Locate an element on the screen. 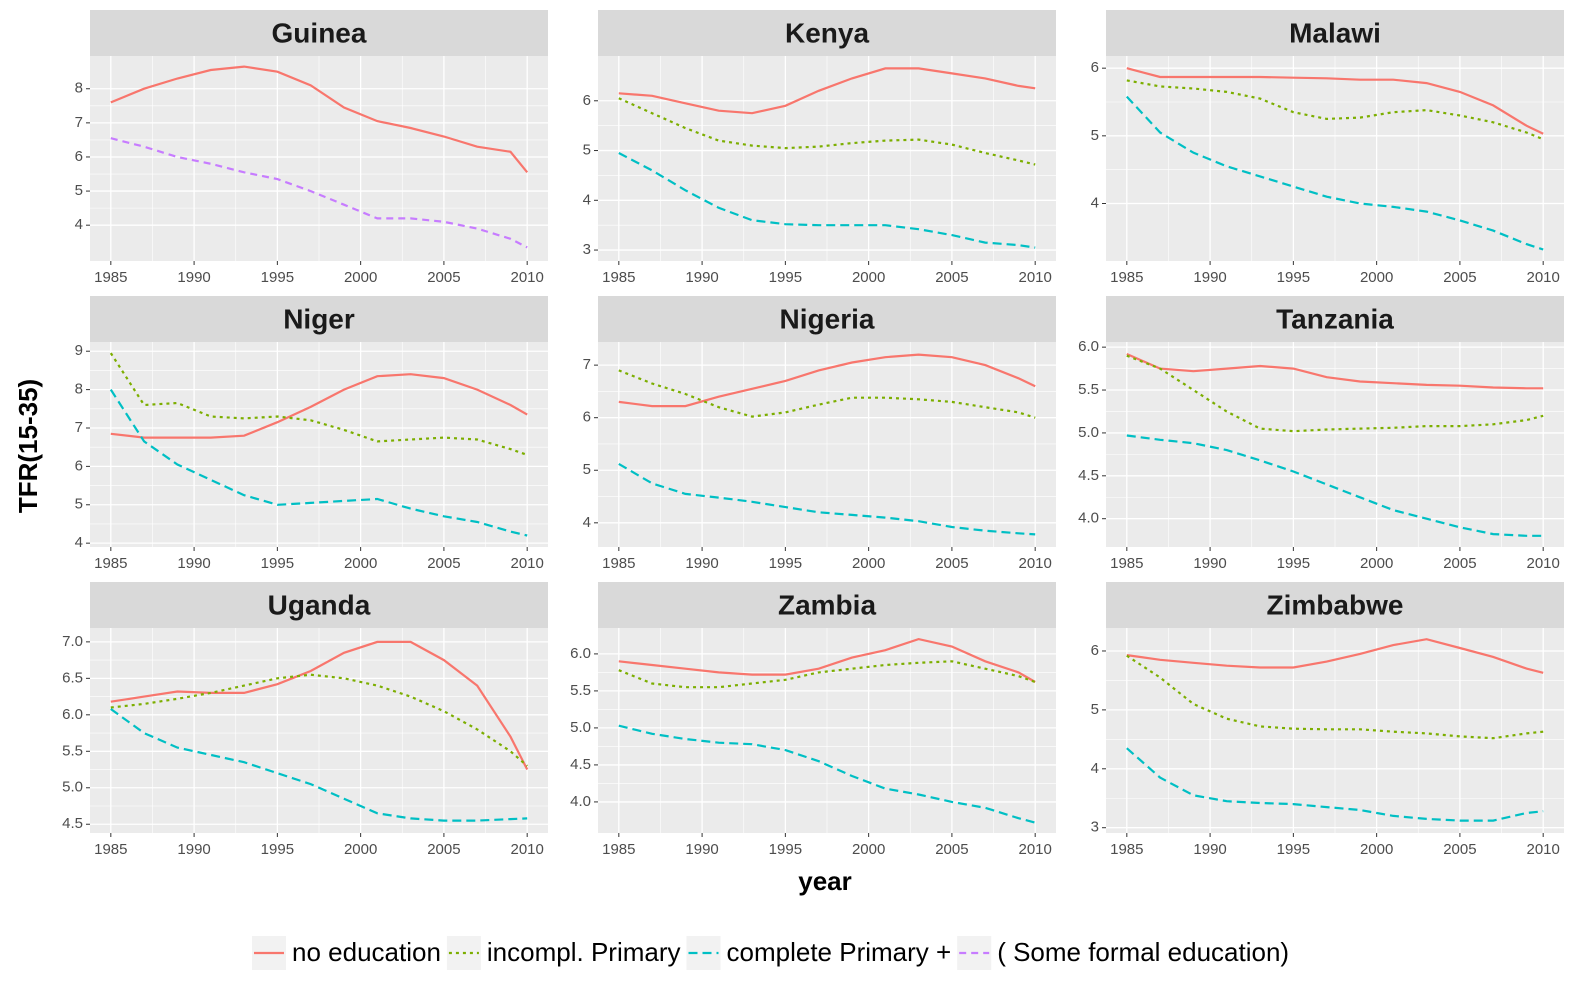 Image resolution: width=1591 pixels, height=985 pixels. panel-title: Niger is located at coordinates (319, 318).